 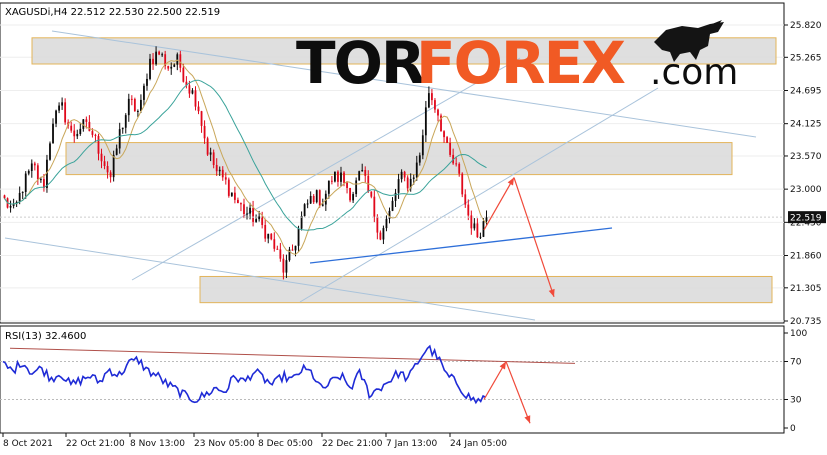 I want to click on x-tick-label: 8 Oct 2021, so click(x=28, y=444).